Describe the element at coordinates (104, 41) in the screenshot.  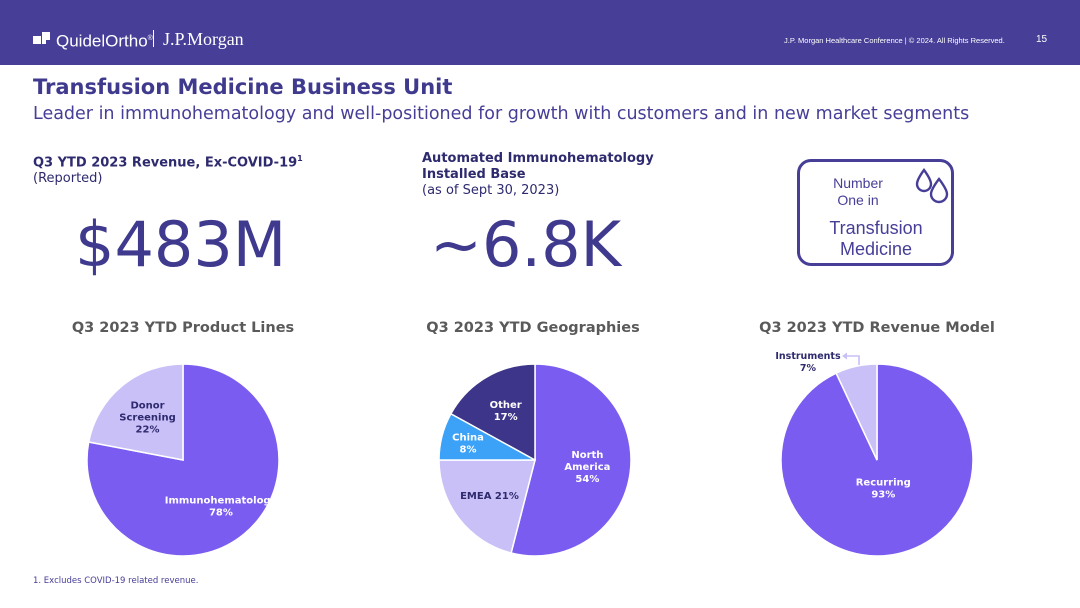
I see `brand-primary: QuidelOrtho®` at that location.